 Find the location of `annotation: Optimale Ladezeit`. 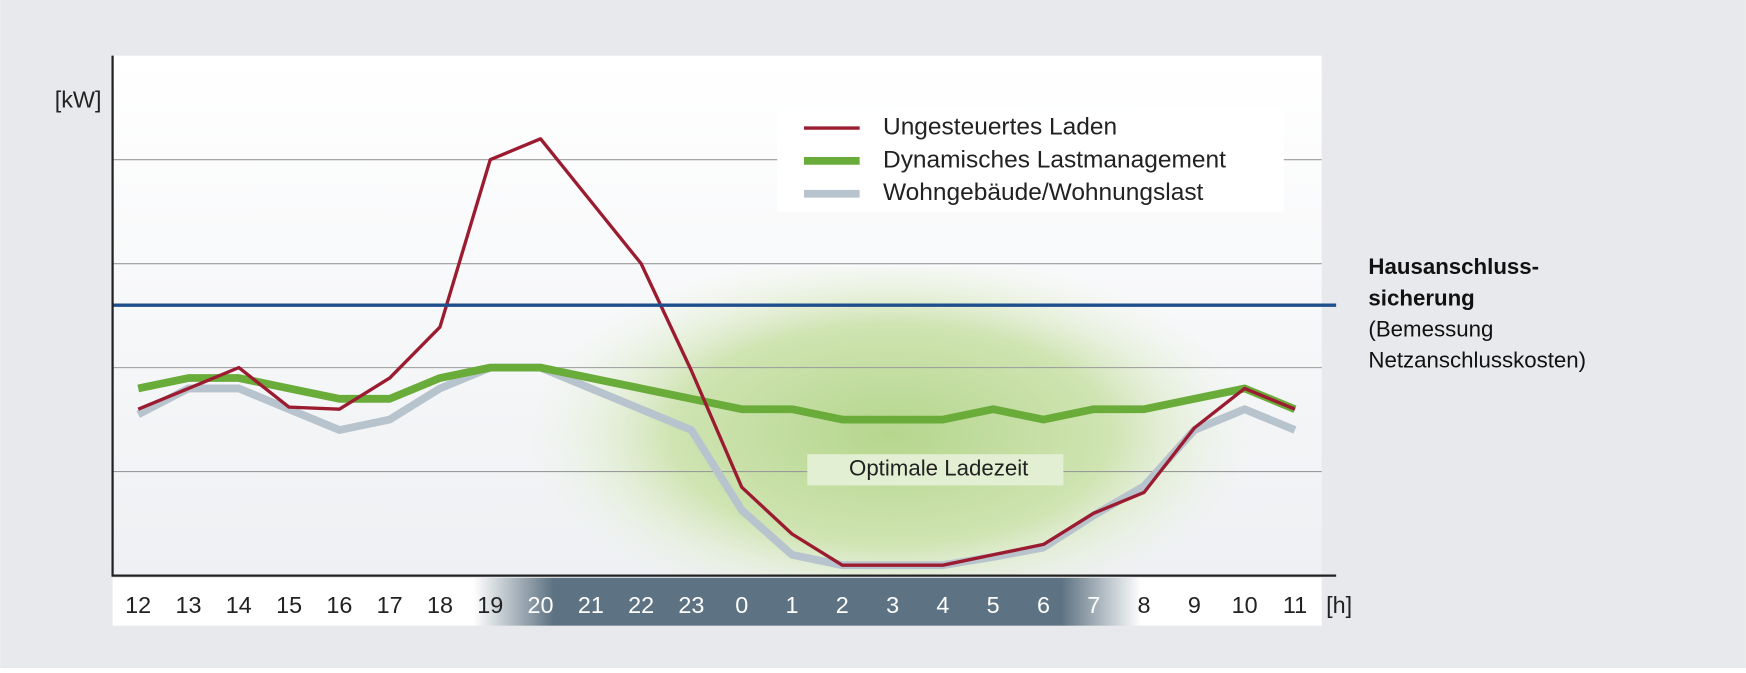

annotation: Optimale Ladezeit is located at coordinates (939, 468).